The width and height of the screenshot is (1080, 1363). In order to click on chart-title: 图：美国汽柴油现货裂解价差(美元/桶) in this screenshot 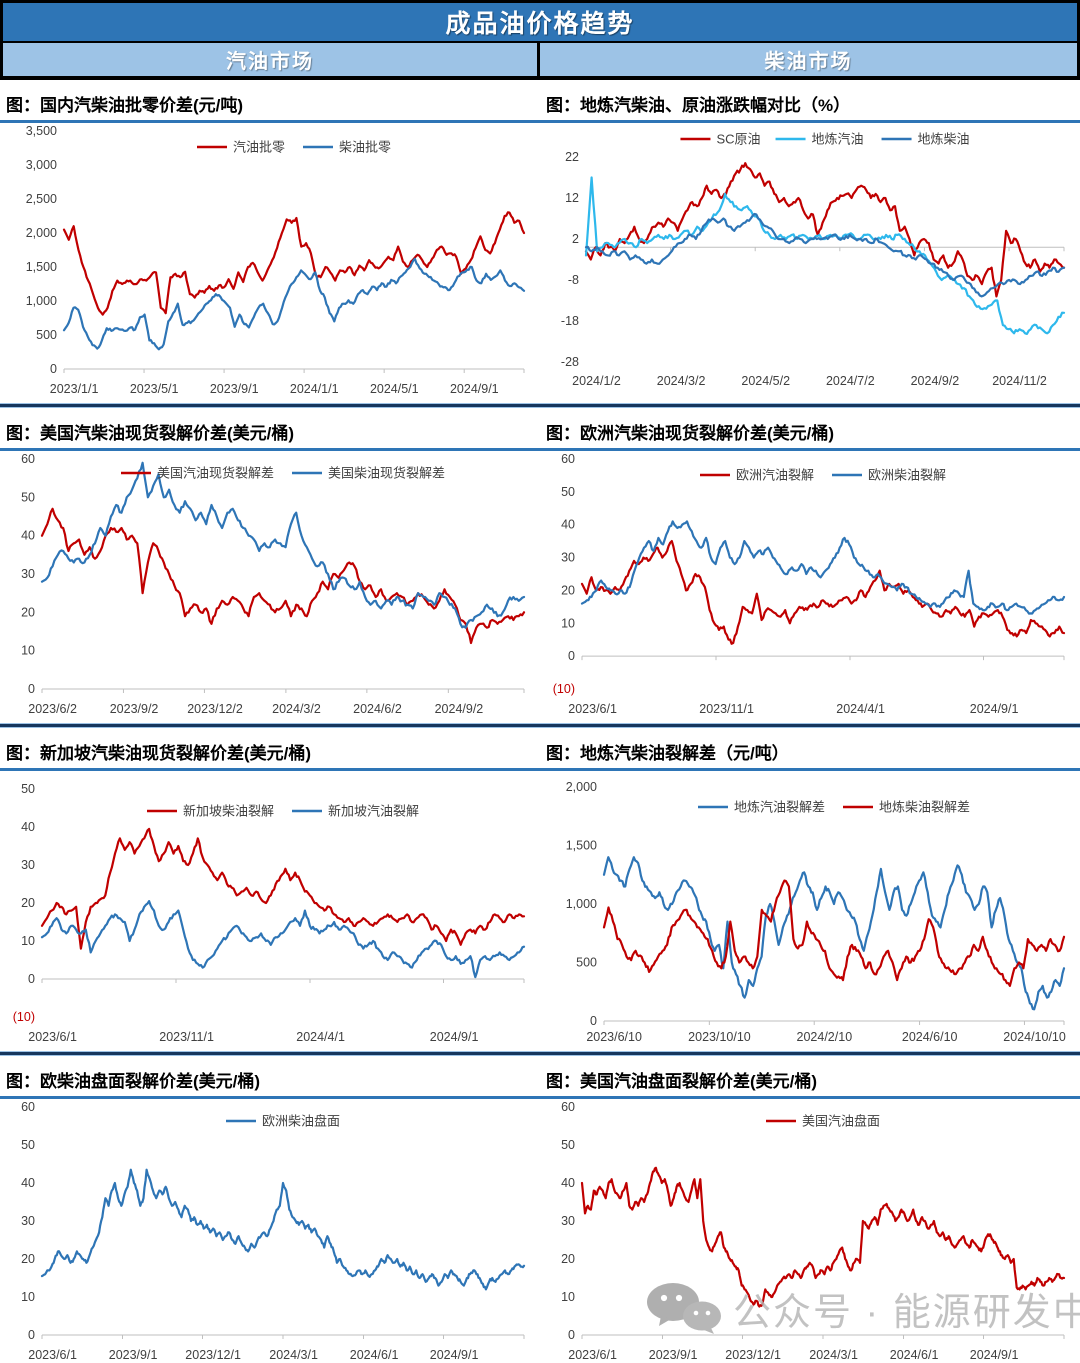, I will do `click(150, 433)`.